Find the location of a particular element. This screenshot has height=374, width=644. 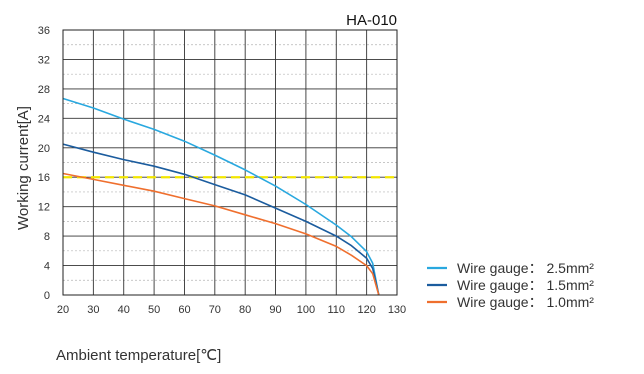

x-tick-label: 20 is located at coordinates (63, 310).